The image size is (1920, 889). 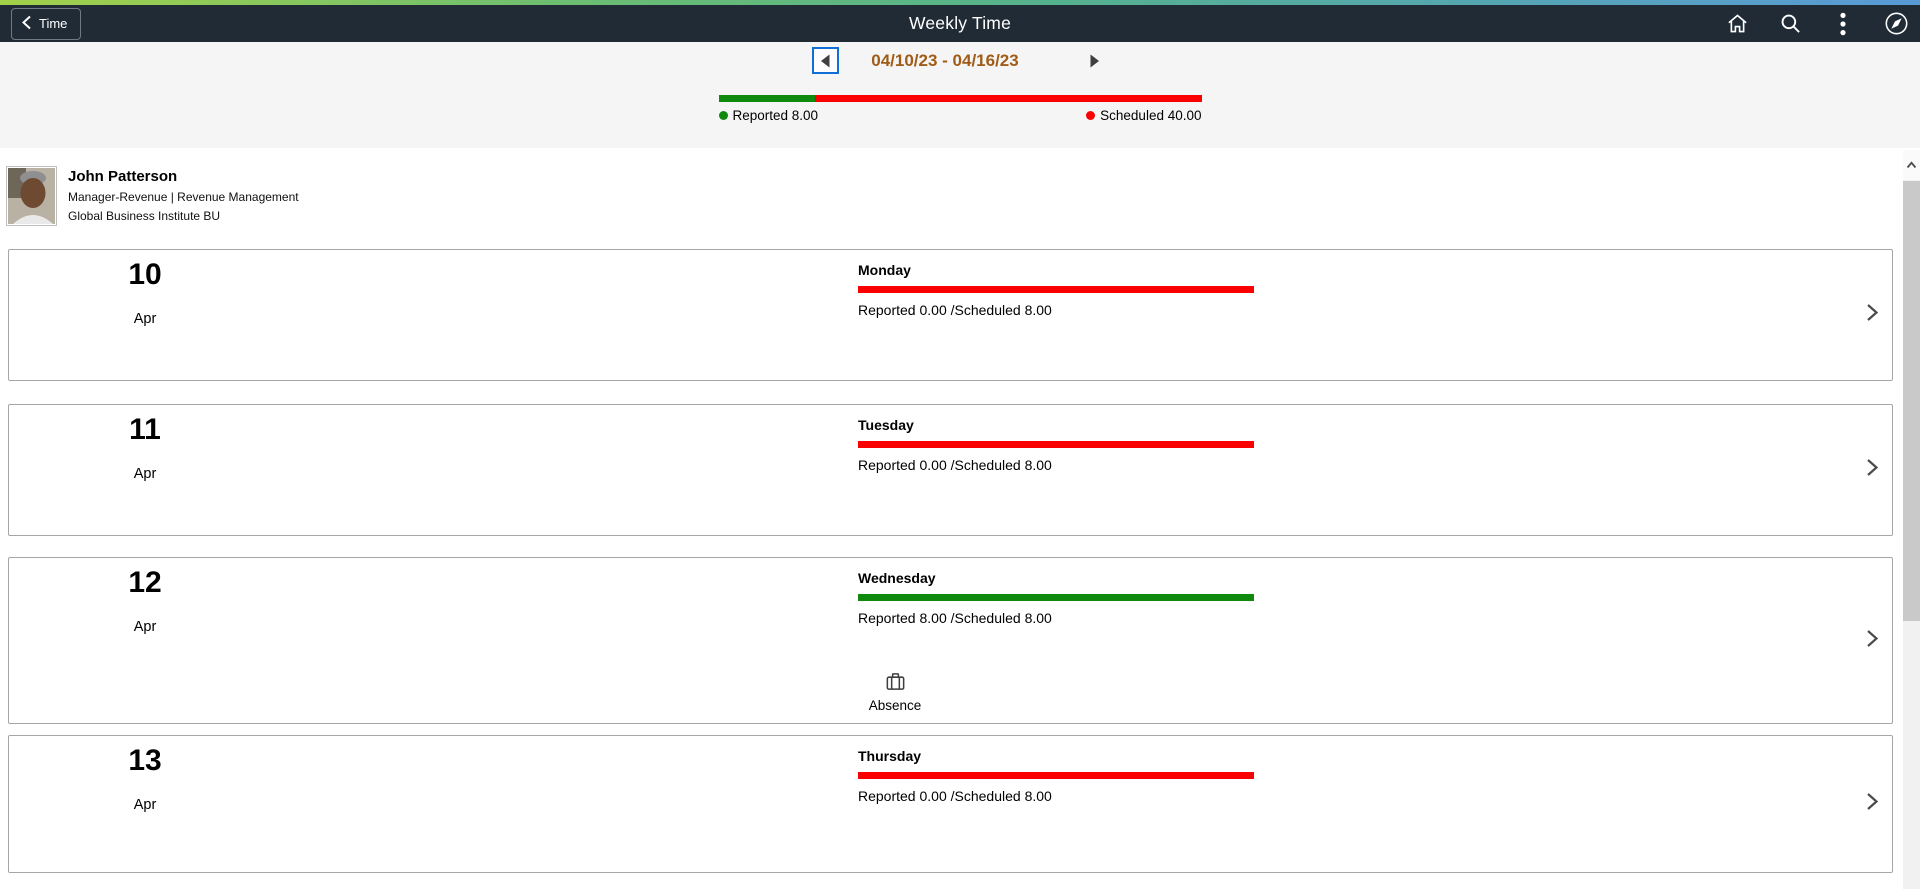 I want to click on home-icon, so click(x=1737, y=24).